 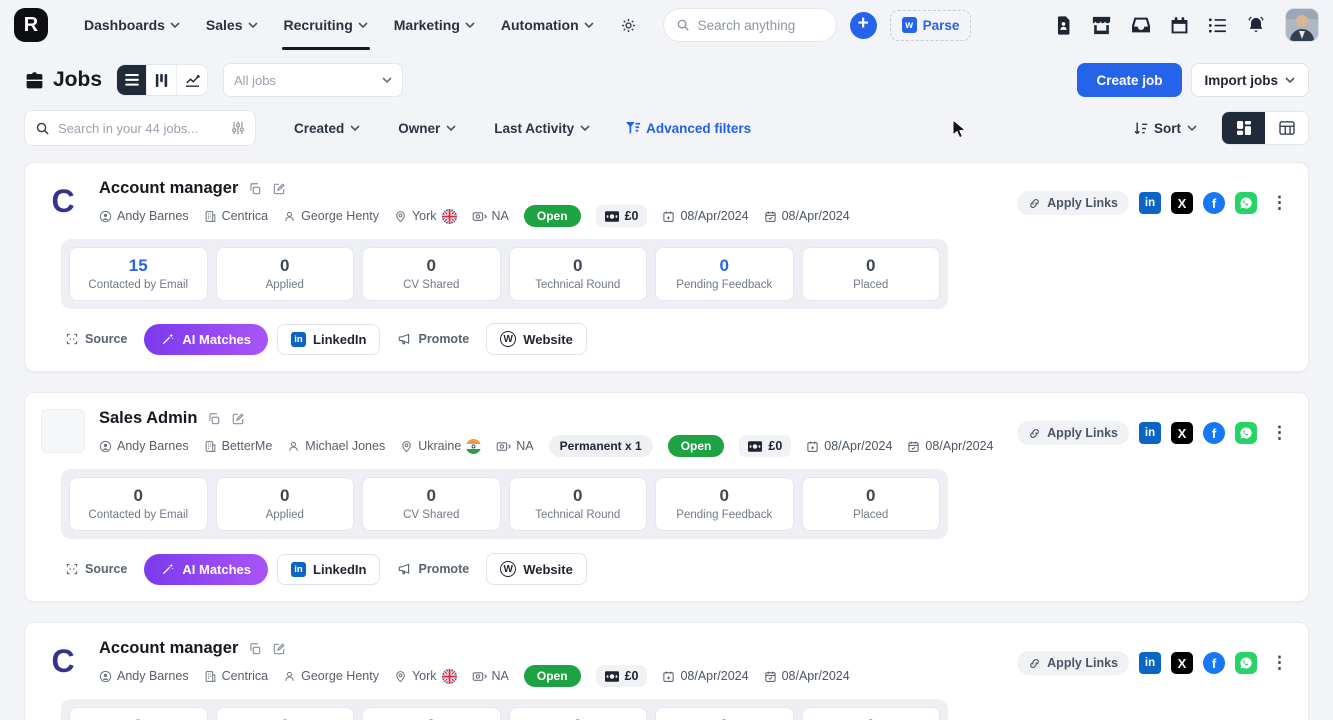 What do you see at coordinates (547, 25) in the screenshot?
I see `nav-automation: Automation` at bounding box center [547, 25].